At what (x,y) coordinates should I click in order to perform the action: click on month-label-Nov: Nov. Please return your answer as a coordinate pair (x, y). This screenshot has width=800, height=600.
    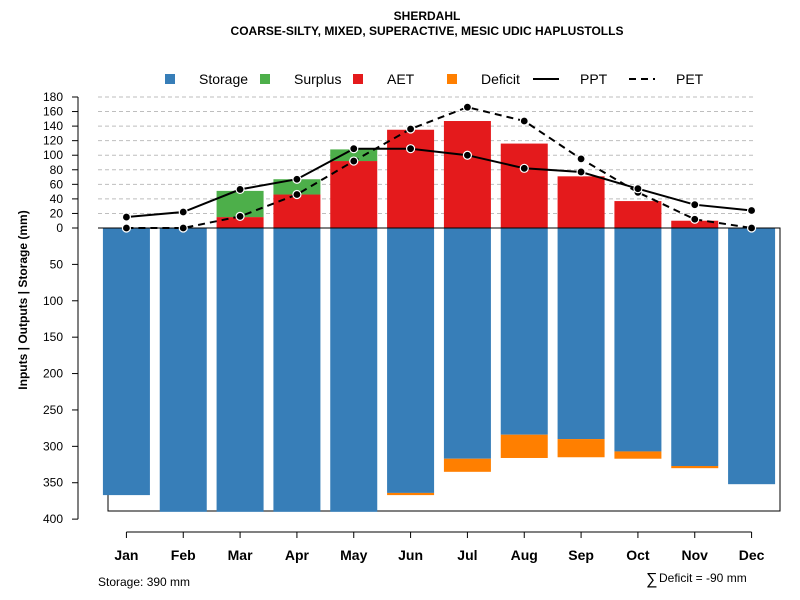
    Looking at the image, I should click on (695, 555).